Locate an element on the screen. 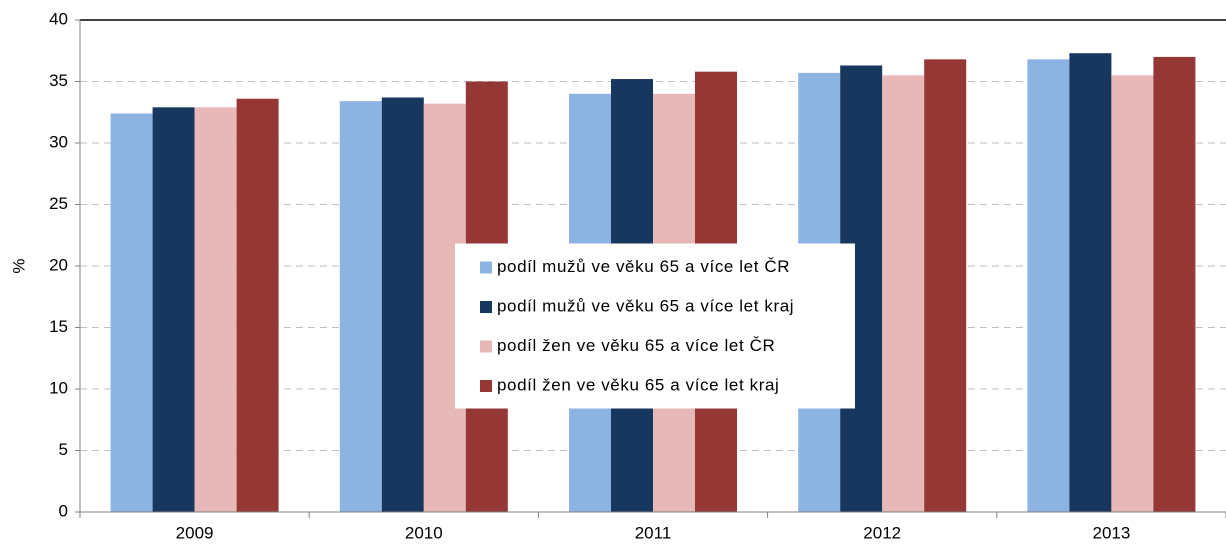 Image resolution: width=1226 pixels, height=546 pixels. x-tick-label: 2013 is located at coordinates (1111, 532).